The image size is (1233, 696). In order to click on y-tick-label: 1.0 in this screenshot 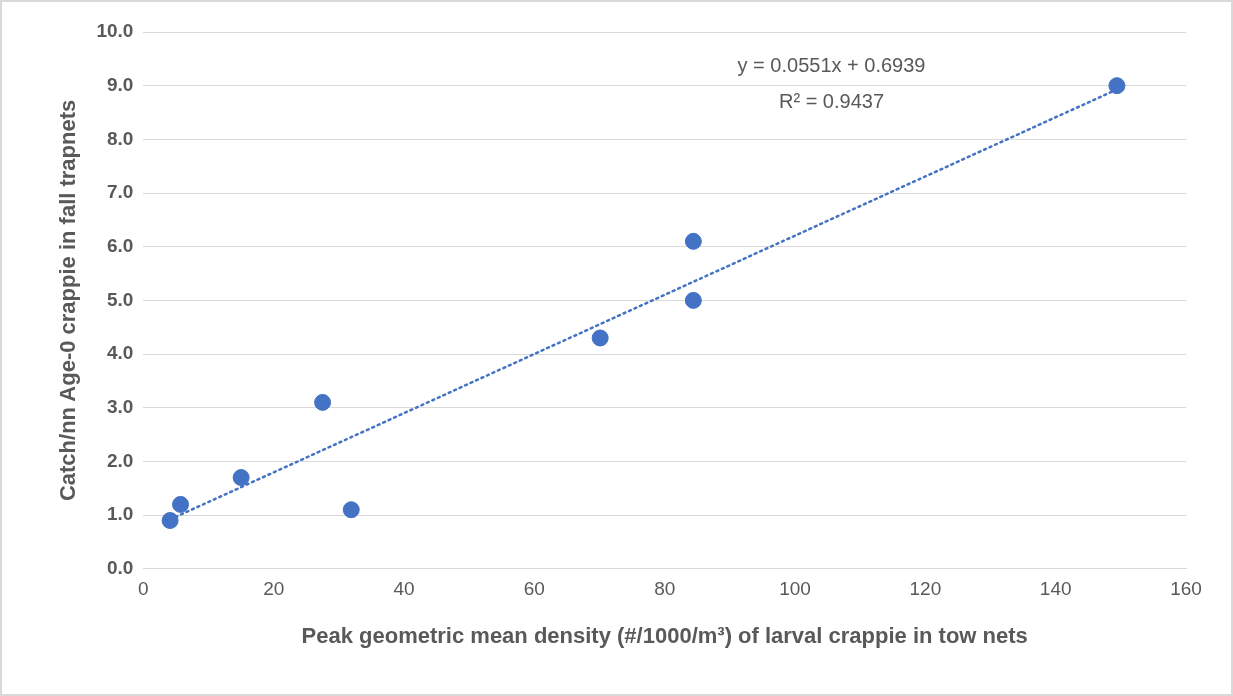, I will do `click(120, 514)`.